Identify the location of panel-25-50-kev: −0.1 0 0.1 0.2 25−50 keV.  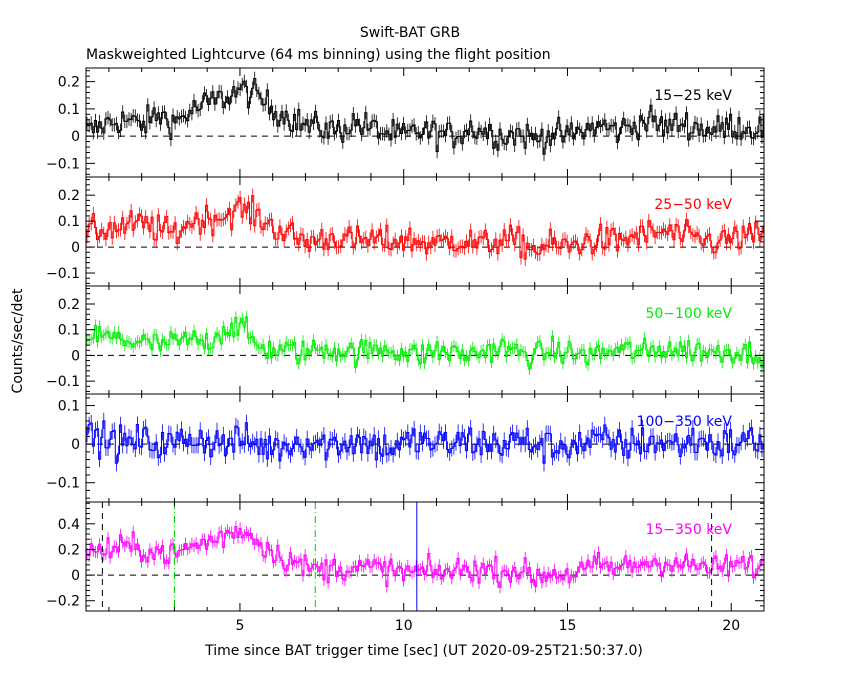
(405, 231).